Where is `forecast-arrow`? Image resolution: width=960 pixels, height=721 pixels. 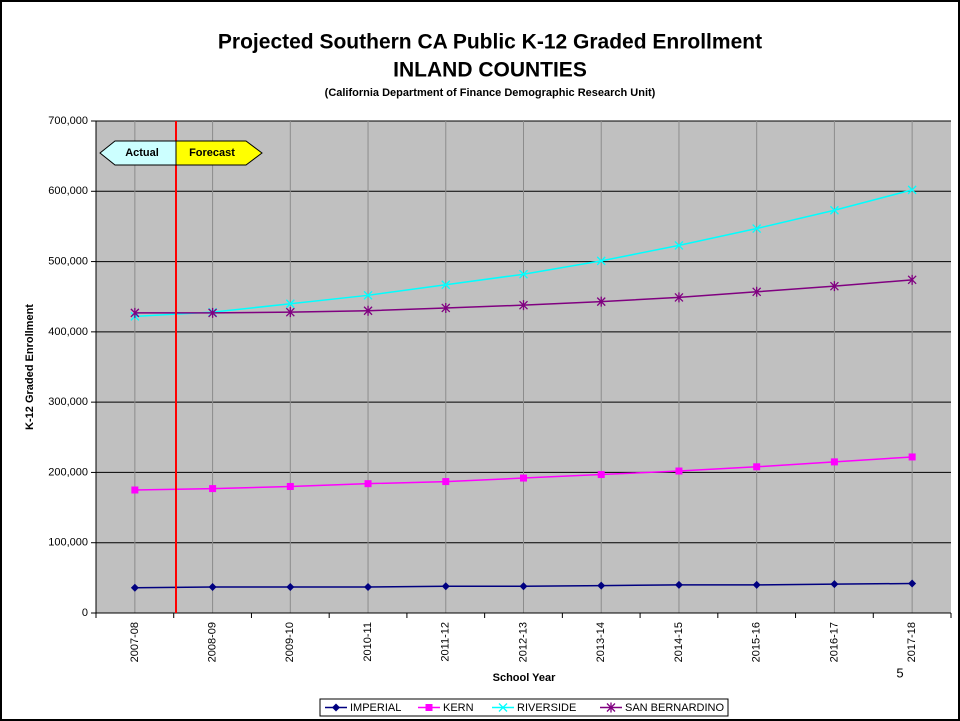 forecast-arrow is located at coordinates (219, 153).